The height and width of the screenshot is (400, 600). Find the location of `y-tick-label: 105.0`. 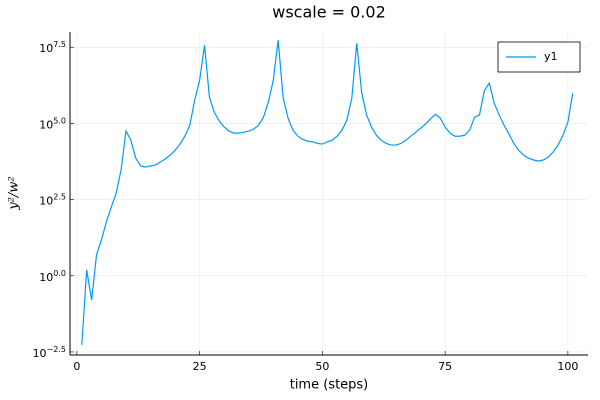

y-tick-label: 105.0 is located at coordinates (52, 124).